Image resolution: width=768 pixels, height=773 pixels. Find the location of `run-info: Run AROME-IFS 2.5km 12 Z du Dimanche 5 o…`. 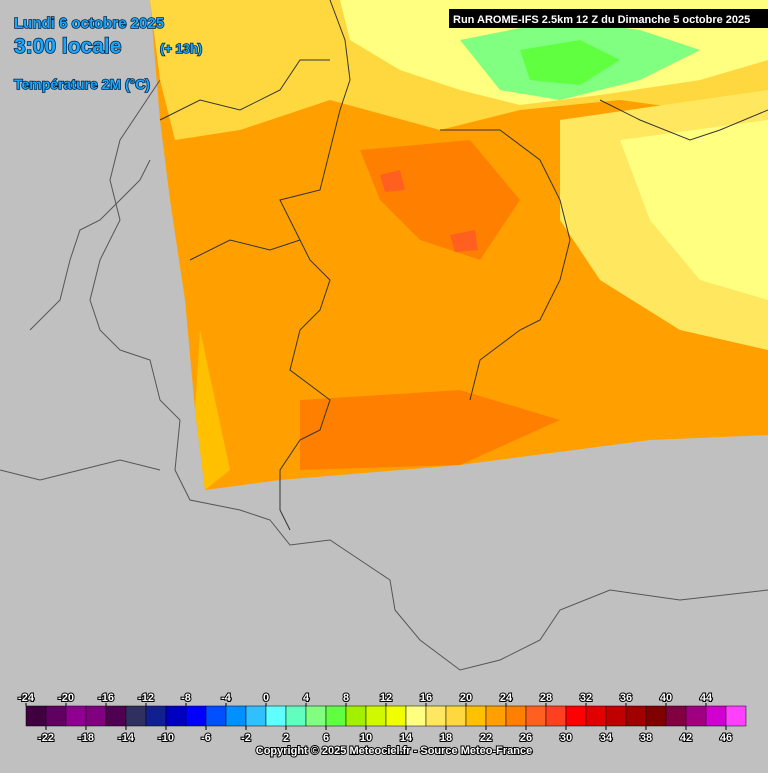

run-info: Run AROME-IFS 2.5km 12 Z du Dimanche 5 o… is located at coordinates (601, 20).